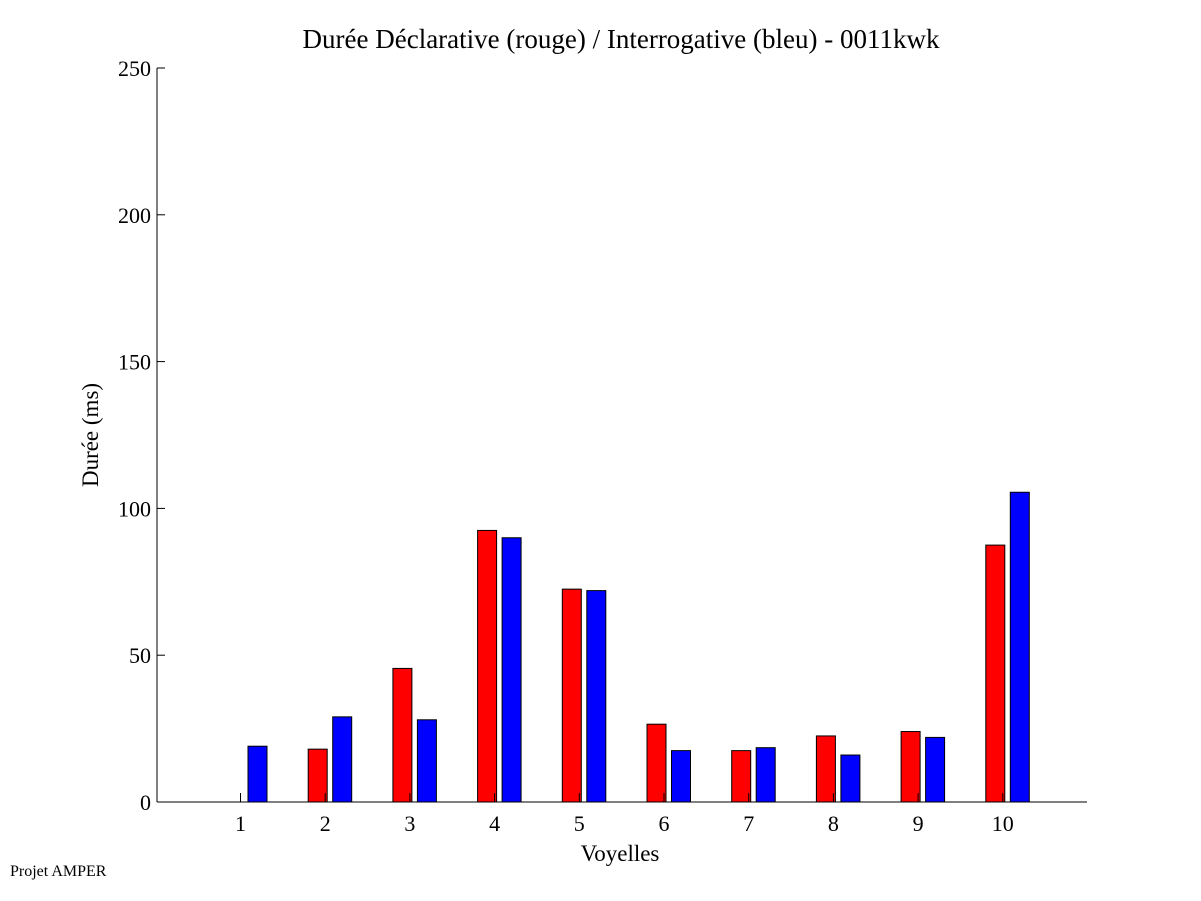 This screenshot has width=1201, height=901. I want to click on x-tick-label: 5, so click(579, 823).